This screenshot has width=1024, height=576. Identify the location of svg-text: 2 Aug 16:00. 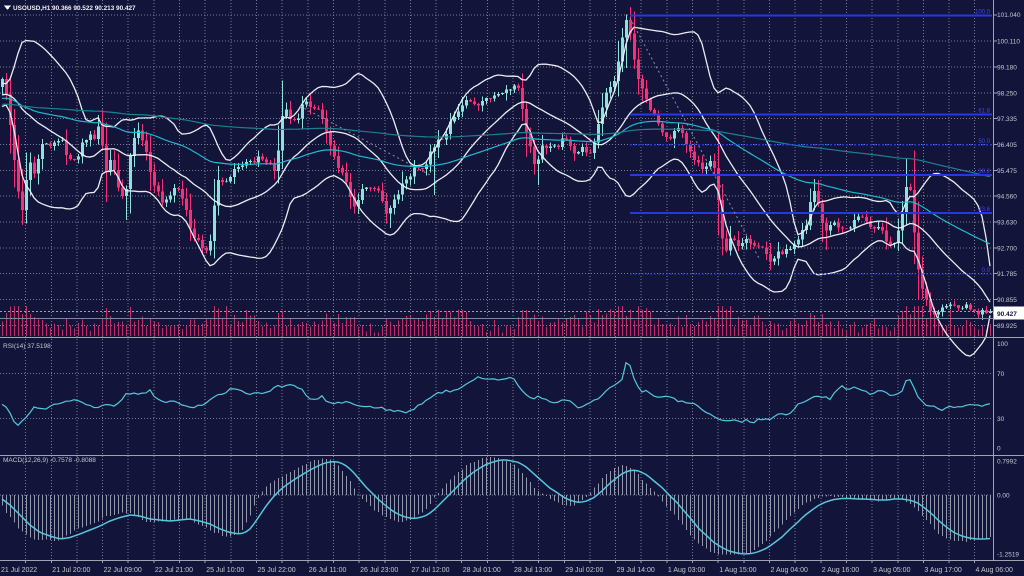
(840, 570).